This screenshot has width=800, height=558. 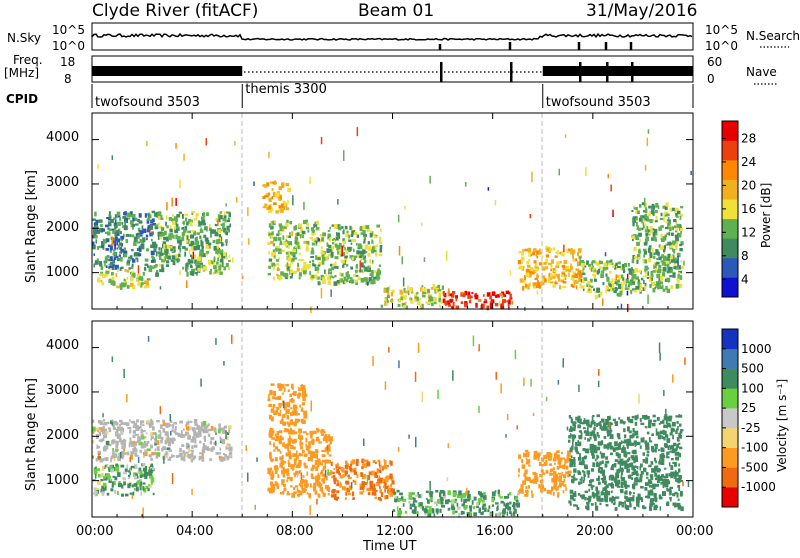 What do you see at coordinates (730, 131) in the screenshot?
I see `colorbar-bin` at bounding box center [730, 131].